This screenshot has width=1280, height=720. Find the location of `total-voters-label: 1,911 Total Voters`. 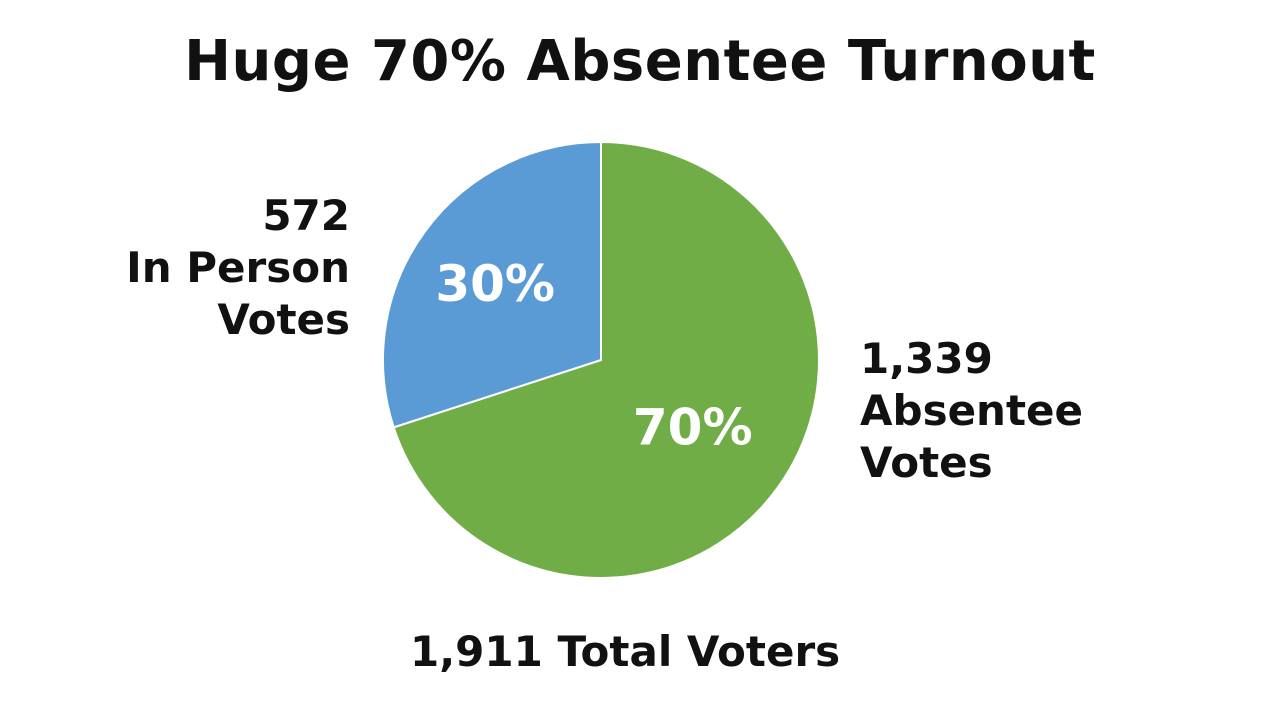

total-voters-label: 1,911 Total Voters is located at coordinates (625, 651).